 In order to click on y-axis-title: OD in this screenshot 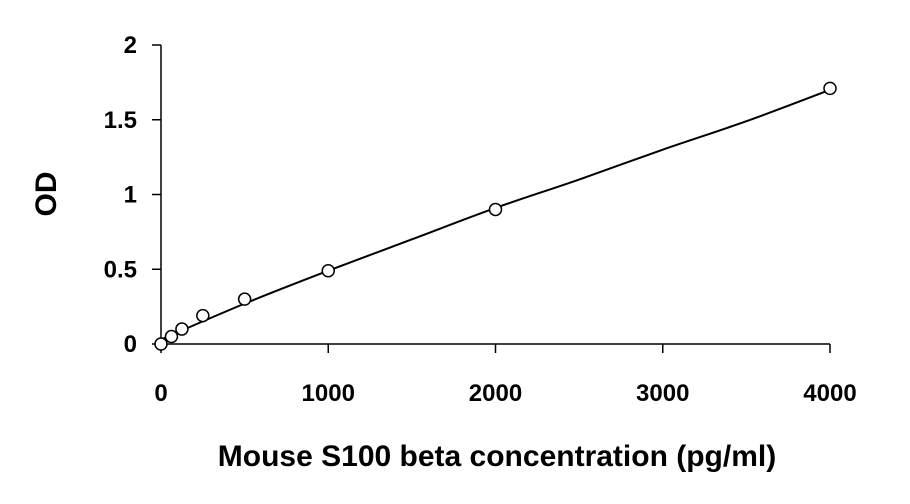, I will do `click(46, 194)`.